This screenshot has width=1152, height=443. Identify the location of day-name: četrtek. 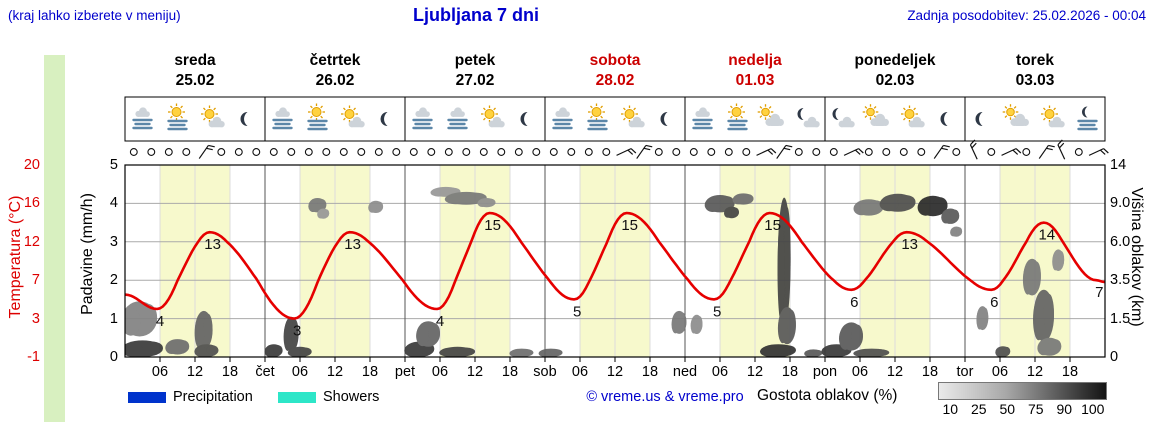
(335, 60).